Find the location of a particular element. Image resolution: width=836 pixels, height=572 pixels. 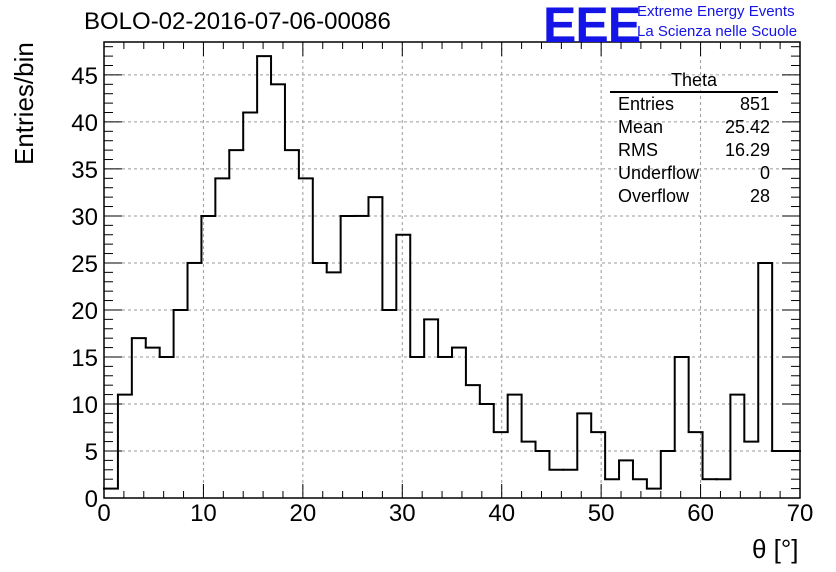

stats-label: Overflow is located at coordinates (654, 196).